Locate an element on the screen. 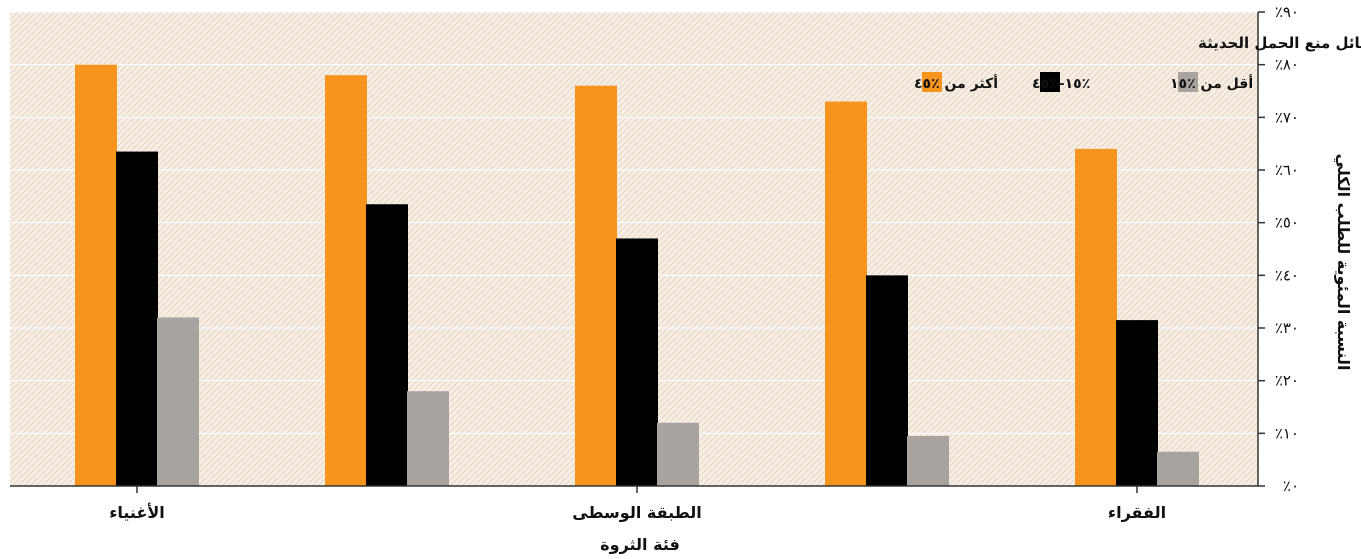  x-tick-label: الأغنياء is located at coordinates (137, 512).